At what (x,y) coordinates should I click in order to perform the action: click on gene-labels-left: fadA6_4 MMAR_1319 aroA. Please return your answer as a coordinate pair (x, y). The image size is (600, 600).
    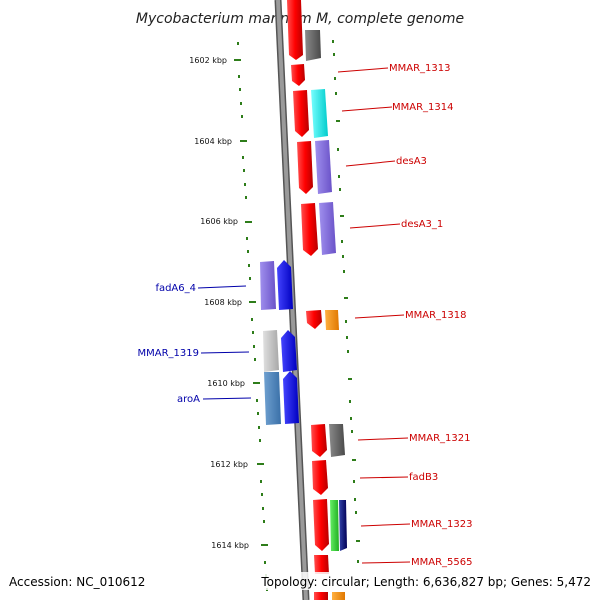
    Looking at the image, I should click on (169, 344).